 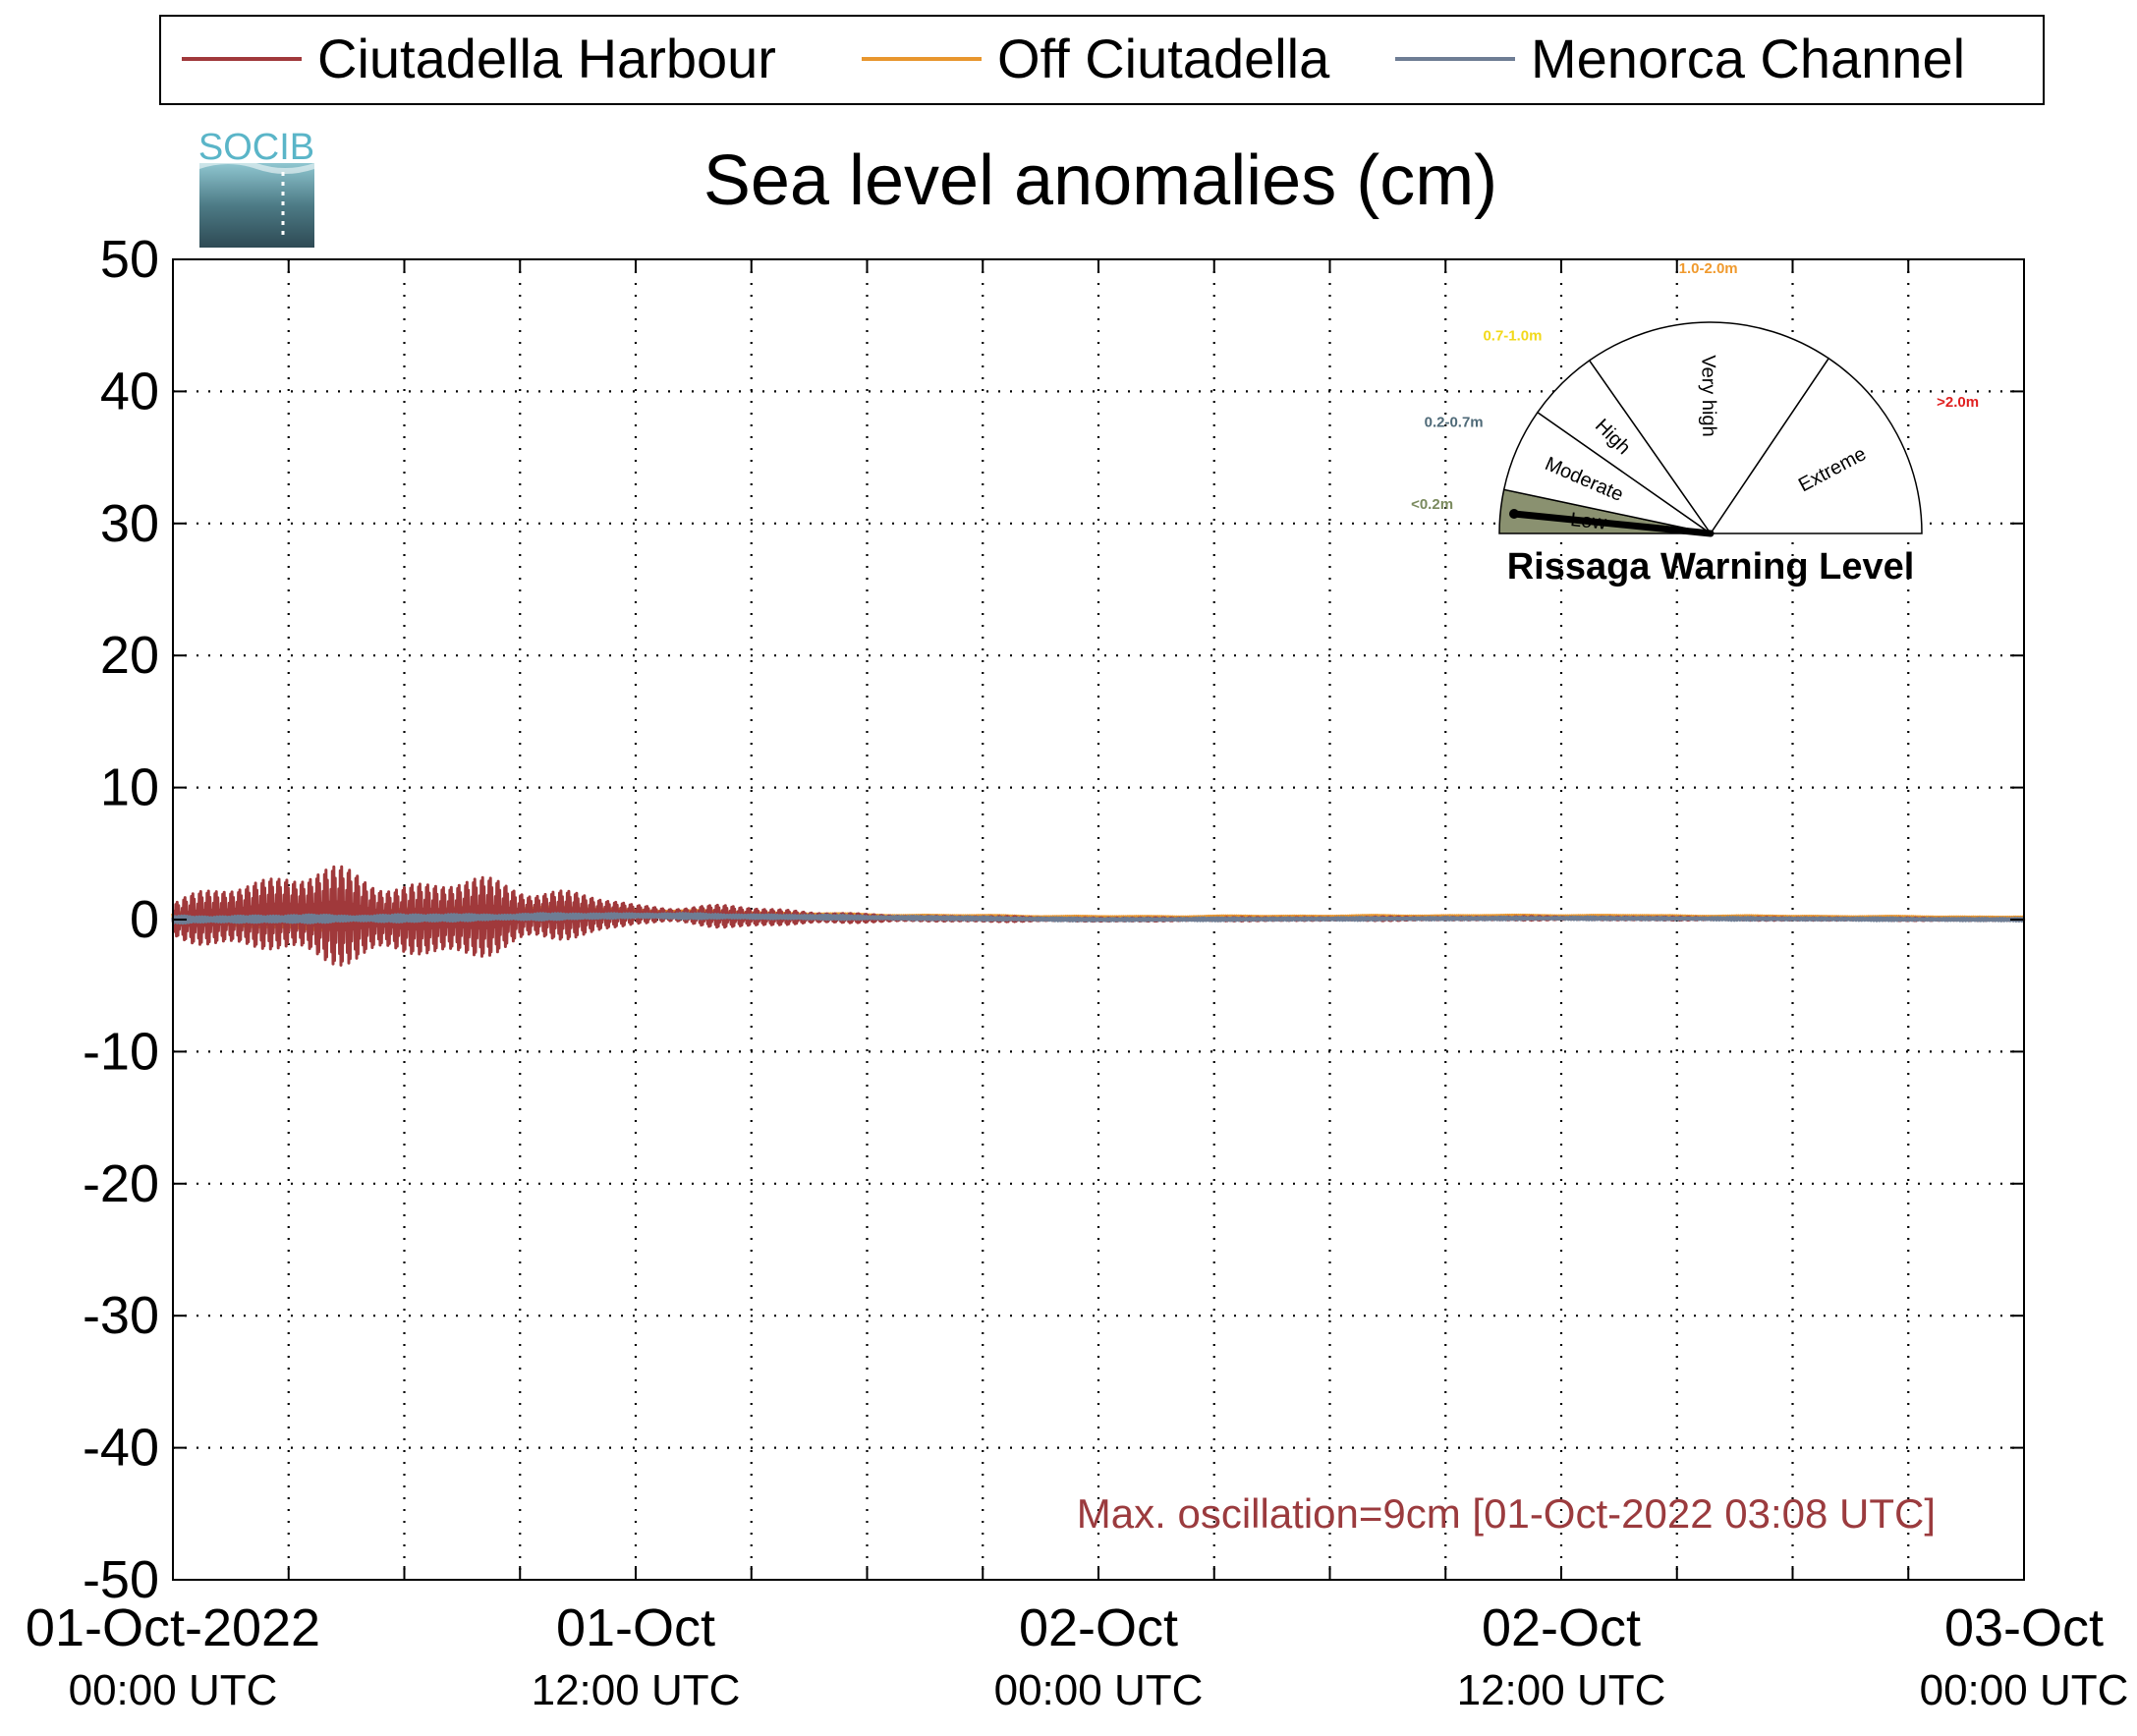 I want to click on x-tick-label: 01-Oct-2022, so click(x=173, y=1627).